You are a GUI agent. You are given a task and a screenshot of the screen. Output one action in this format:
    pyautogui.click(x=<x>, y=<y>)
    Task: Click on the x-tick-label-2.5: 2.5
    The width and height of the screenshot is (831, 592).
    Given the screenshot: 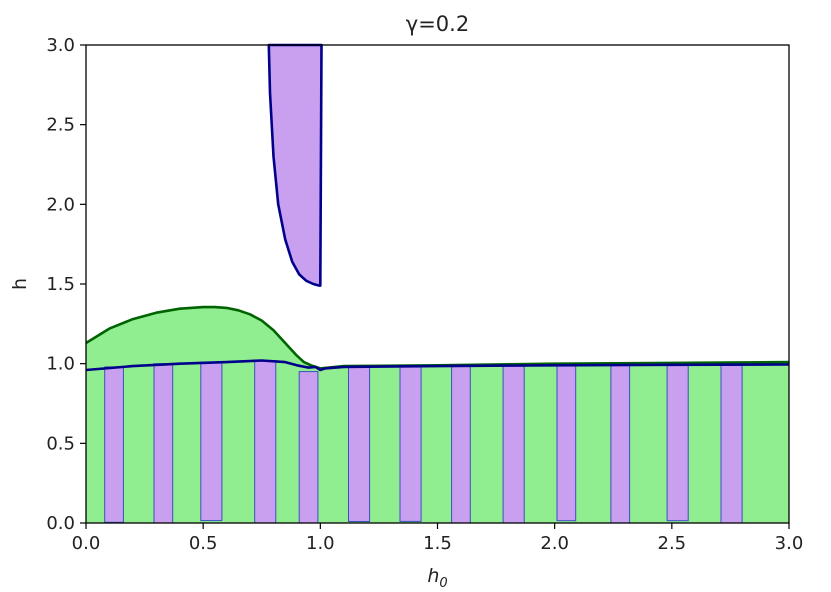 What is the action you would take?
    pyautogui.click(x=672, y=543)
    